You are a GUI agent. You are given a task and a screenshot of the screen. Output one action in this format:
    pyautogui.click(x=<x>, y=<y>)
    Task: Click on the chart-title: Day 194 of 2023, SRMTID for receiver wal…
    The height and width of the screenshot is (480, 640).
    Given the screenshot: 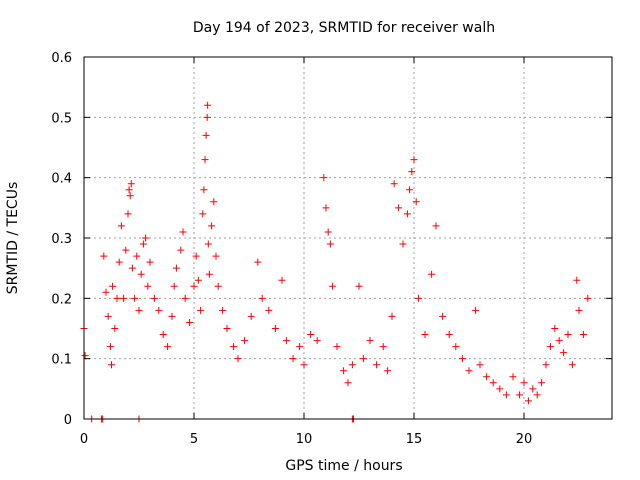 What is the action you would take?
    pyautogui.click(x=344, y=28)
    